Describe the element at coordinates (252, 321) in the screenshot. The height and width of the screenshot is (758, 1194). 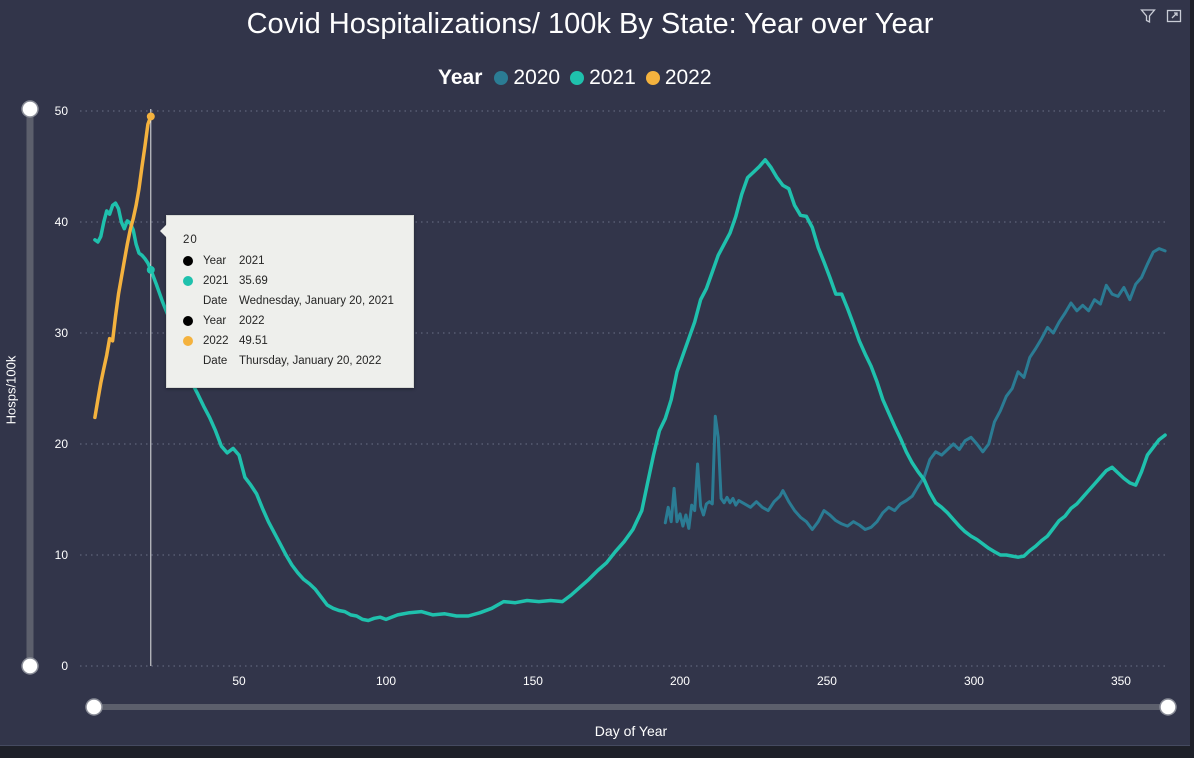
I see `tooltip-value: 2022` at that location.